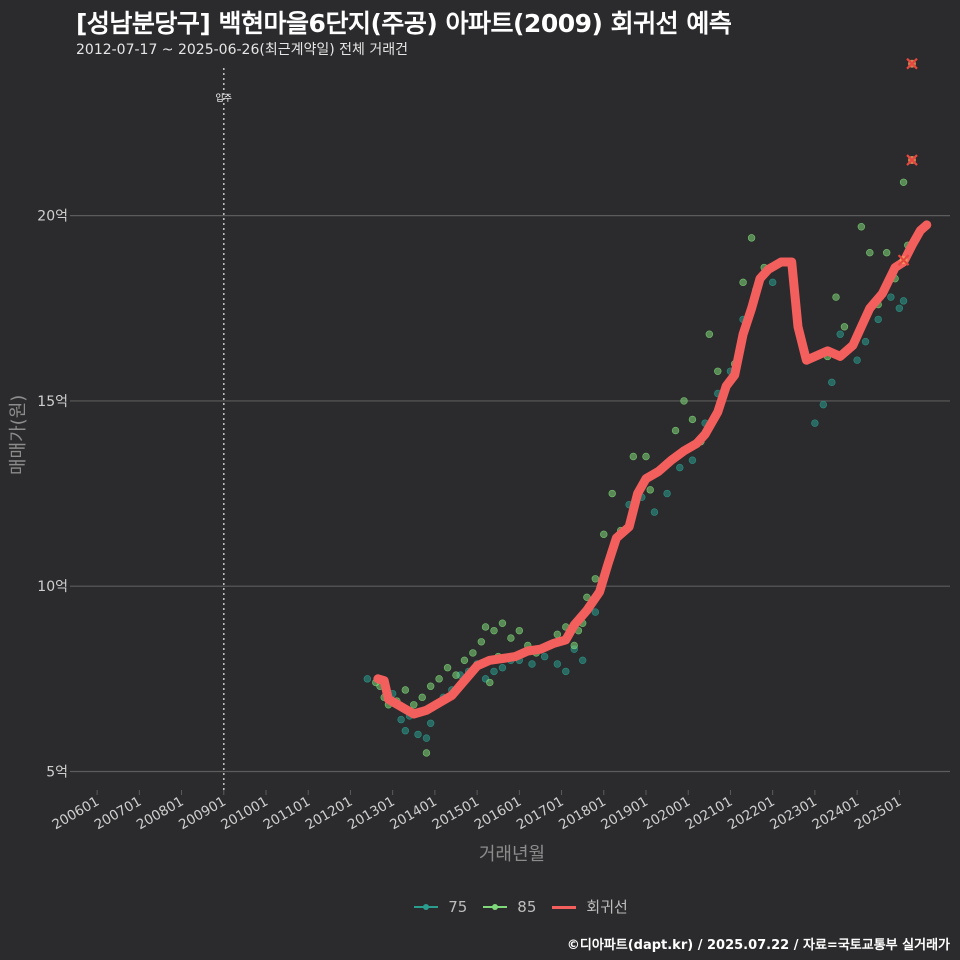 The width and height of the screenshot is (960, 960). I want to click on legend-item-85: 85, so click(508, 906).